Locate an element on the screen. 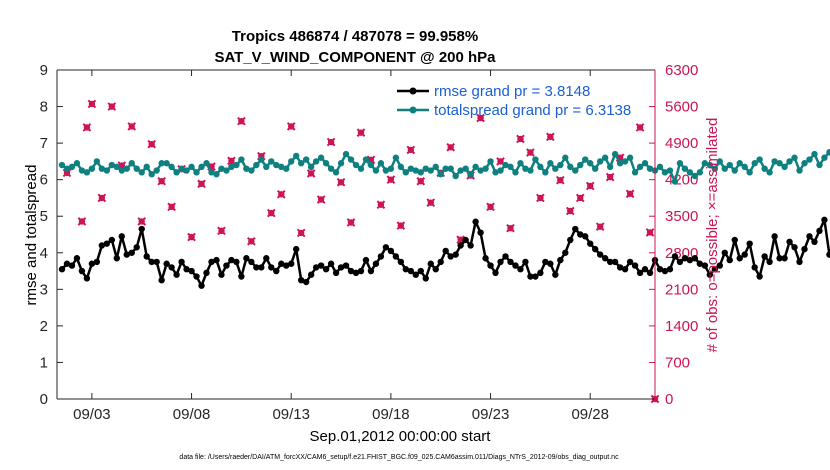  y-tick-label-right: 3500 is located at coordinates (681, 216).